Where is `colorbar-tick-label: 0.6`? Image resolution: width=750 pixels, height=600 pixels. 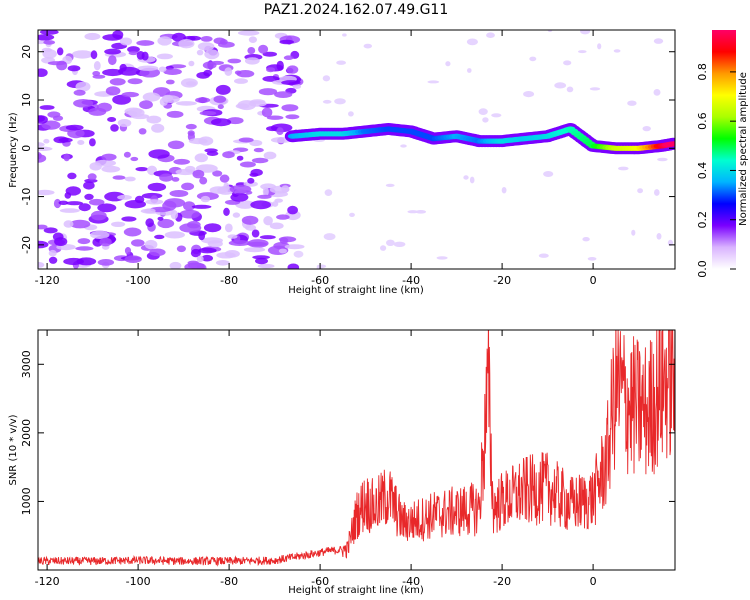
colorbar-tick-label: 0.6 is located at coordinates (702, 121).